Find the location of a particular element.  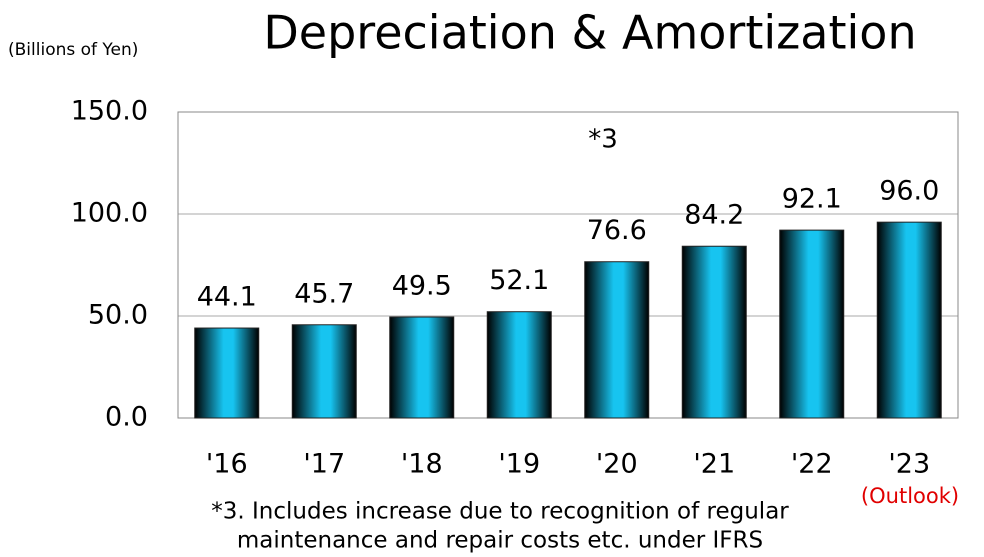

value-label: 44.1 is located at coordinates (227, 297).